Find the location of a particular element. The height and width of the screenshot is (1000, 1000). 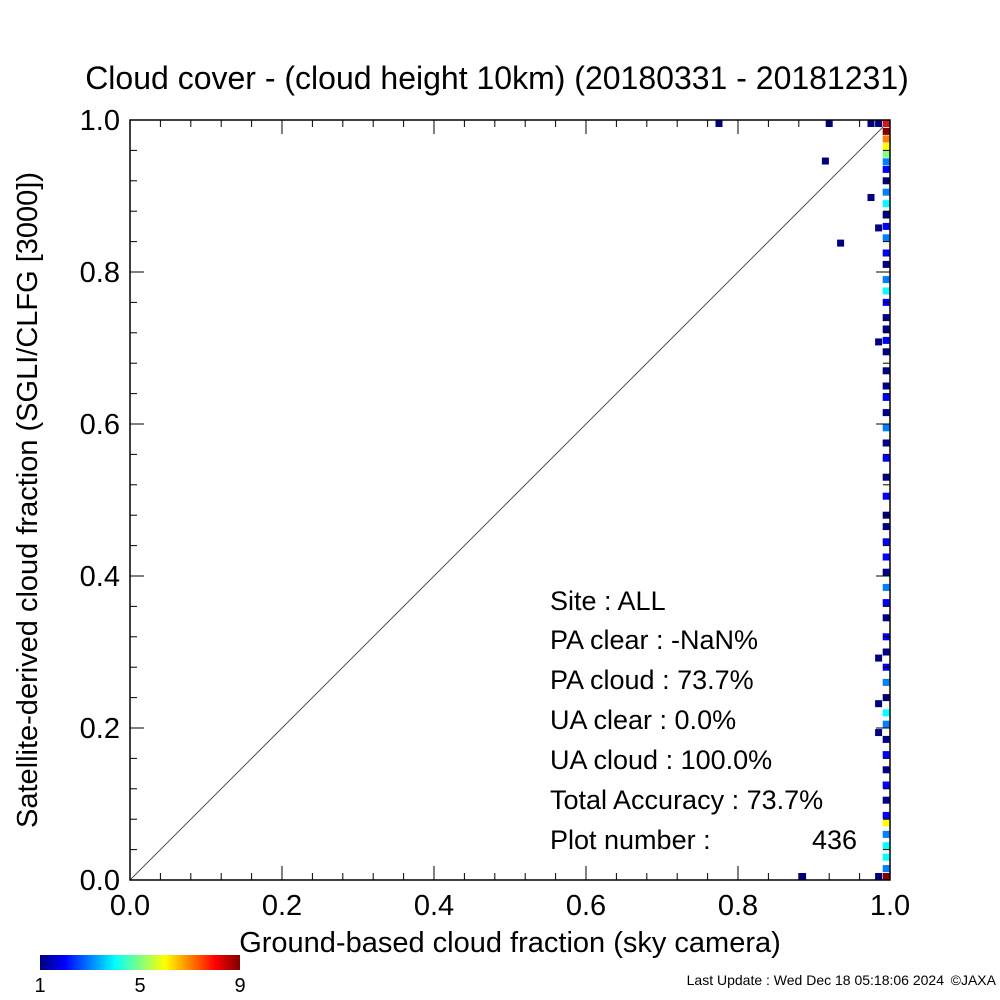

x-tick-label: 0.8 is located at coordinates (738, 906).